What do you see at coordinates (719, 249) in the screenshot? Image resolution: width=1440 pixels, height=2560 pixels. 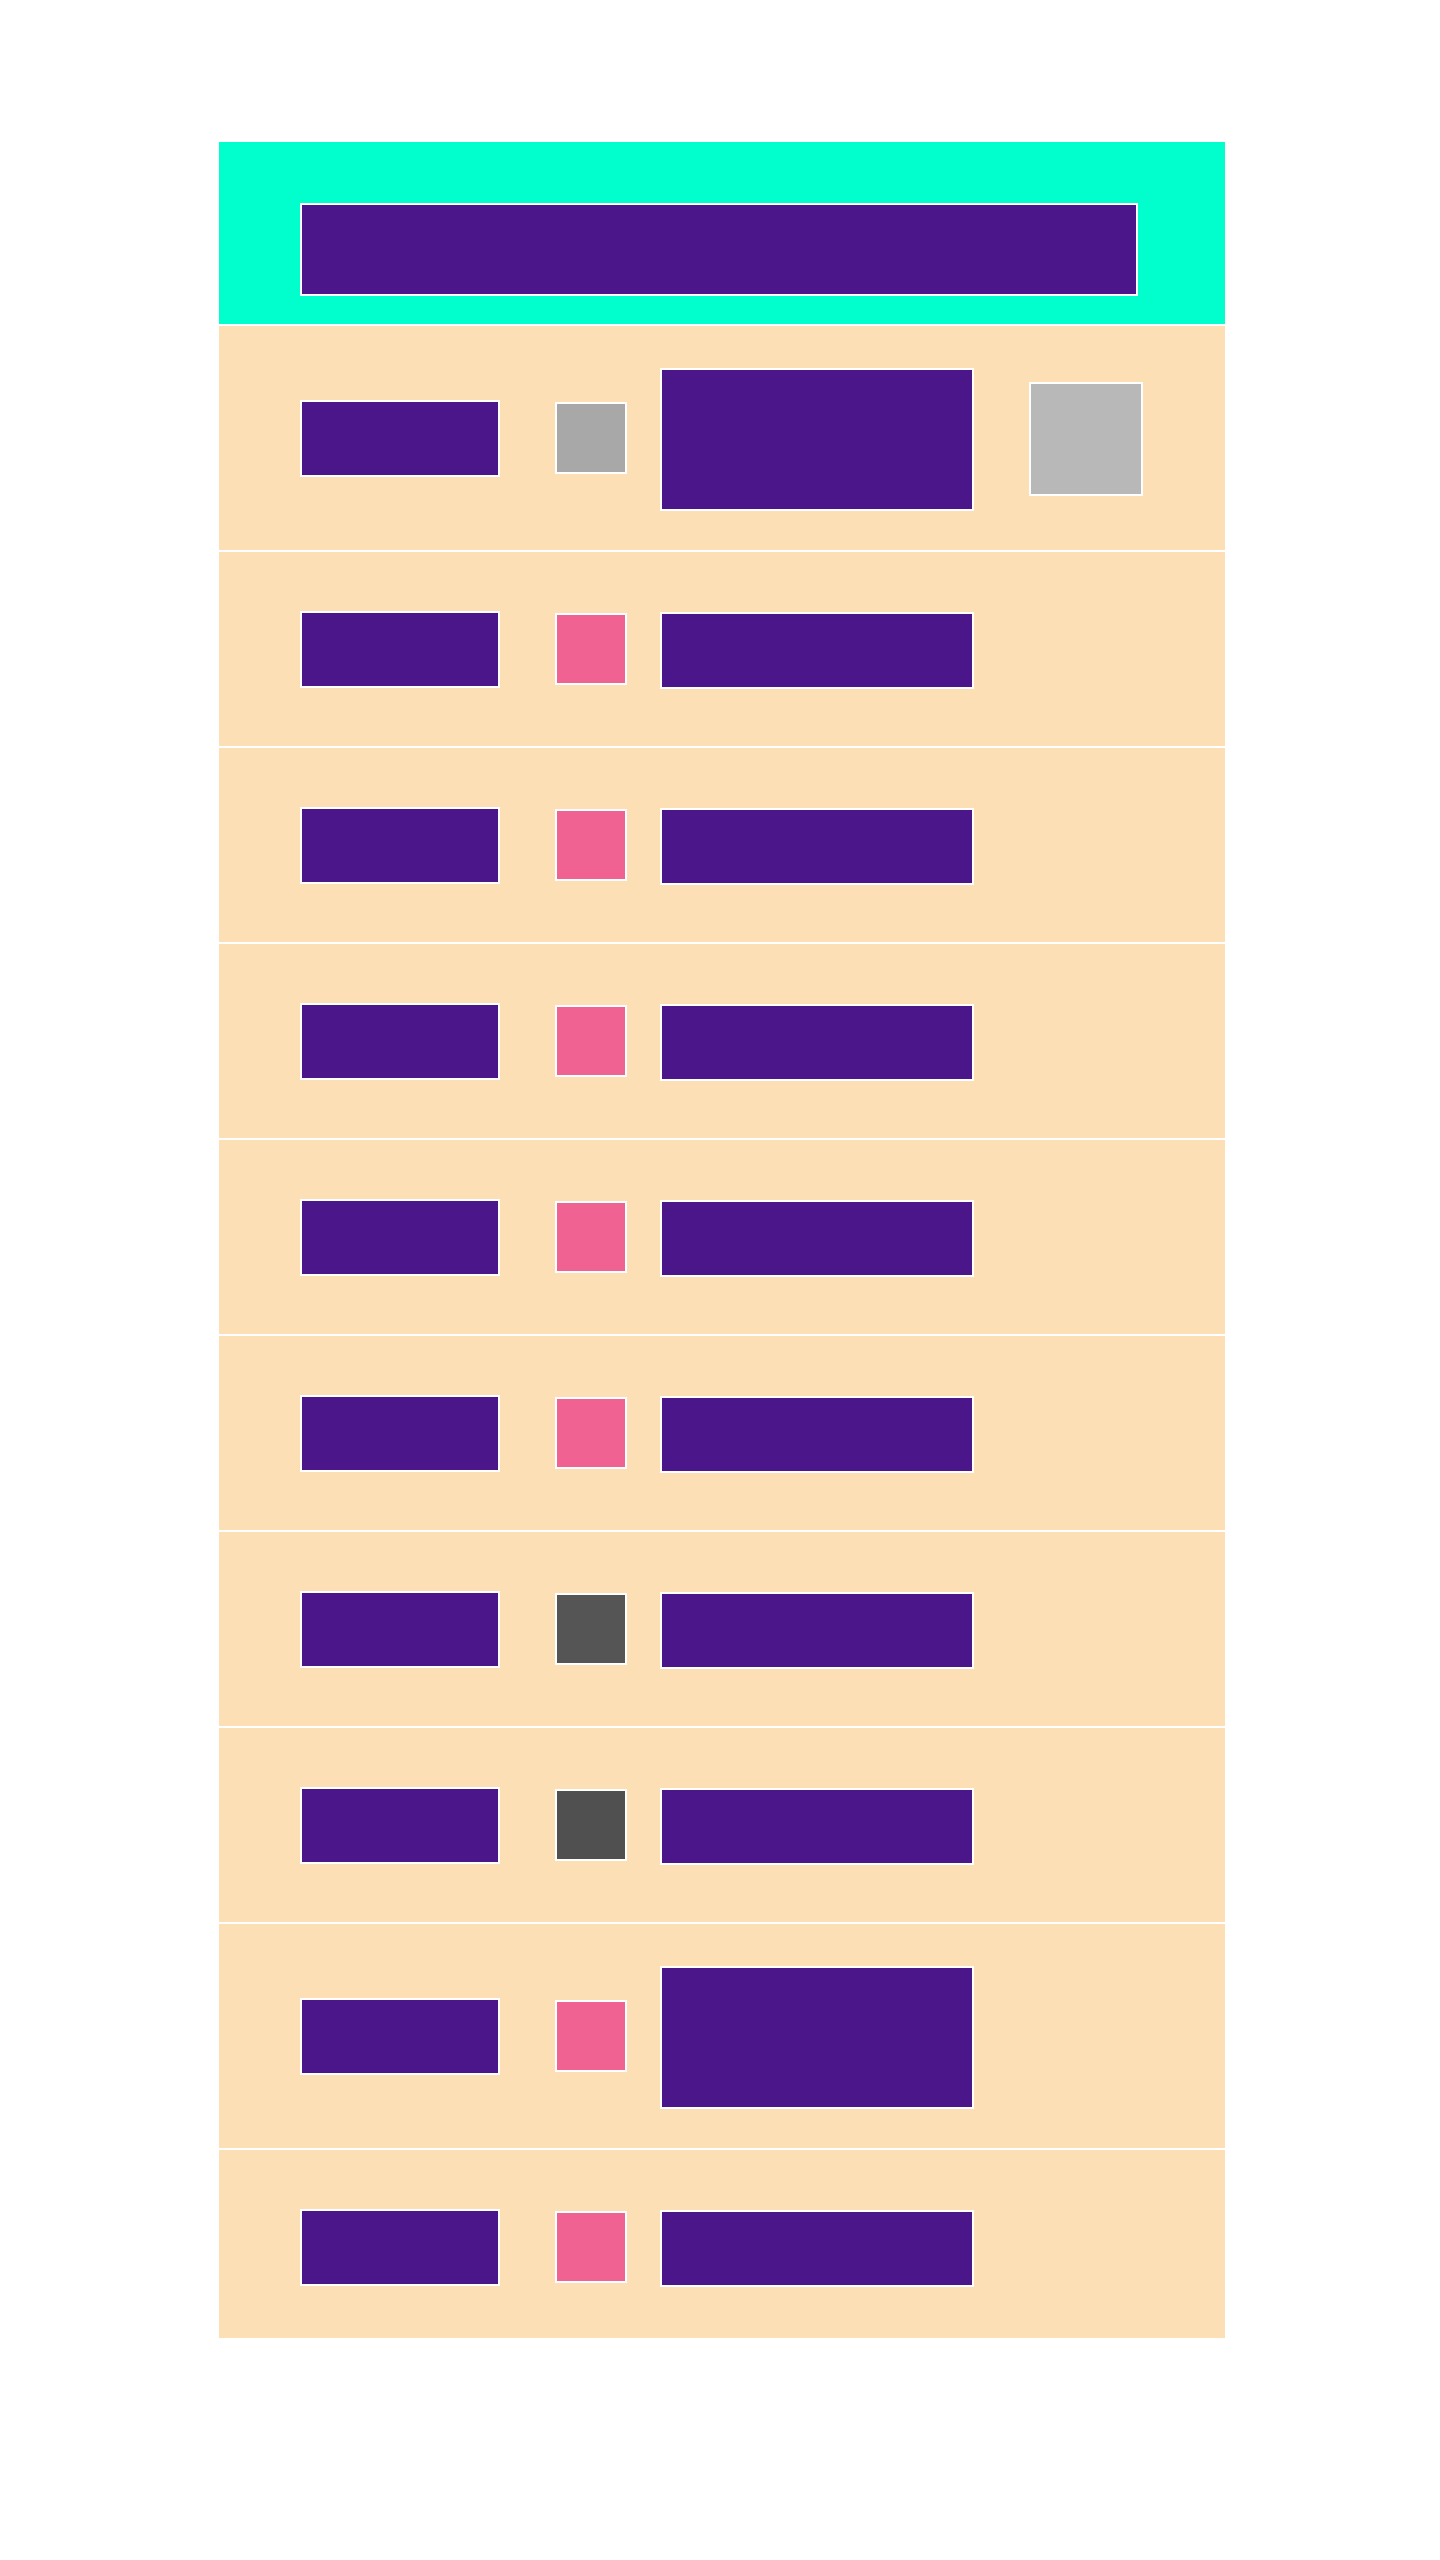 I see `page-title` at bounding box center [719, 249].